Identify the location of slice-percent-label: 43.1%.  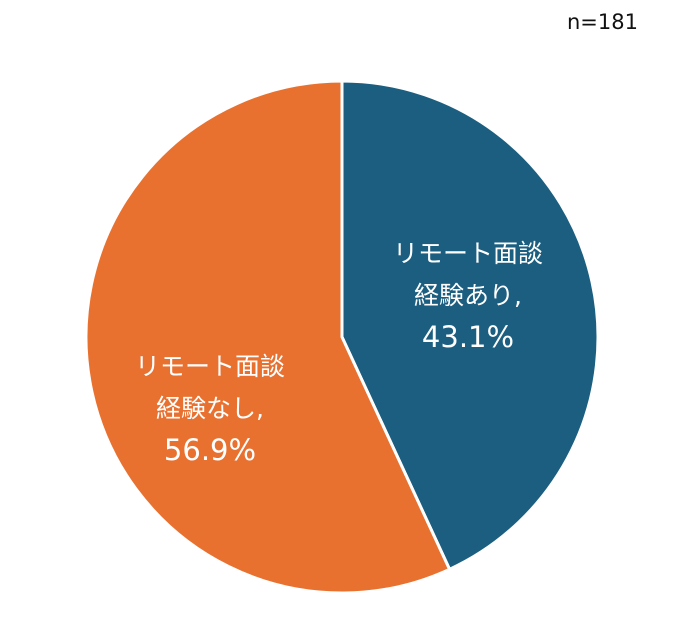
(468, 337).